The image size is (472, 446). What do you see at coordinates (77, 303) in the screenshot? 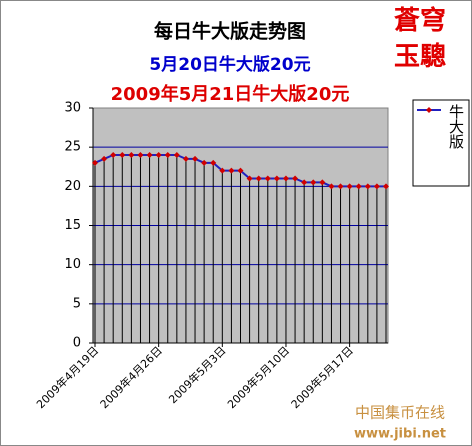
I see `y-tick-label: 5` at bounding box center [77, 303].